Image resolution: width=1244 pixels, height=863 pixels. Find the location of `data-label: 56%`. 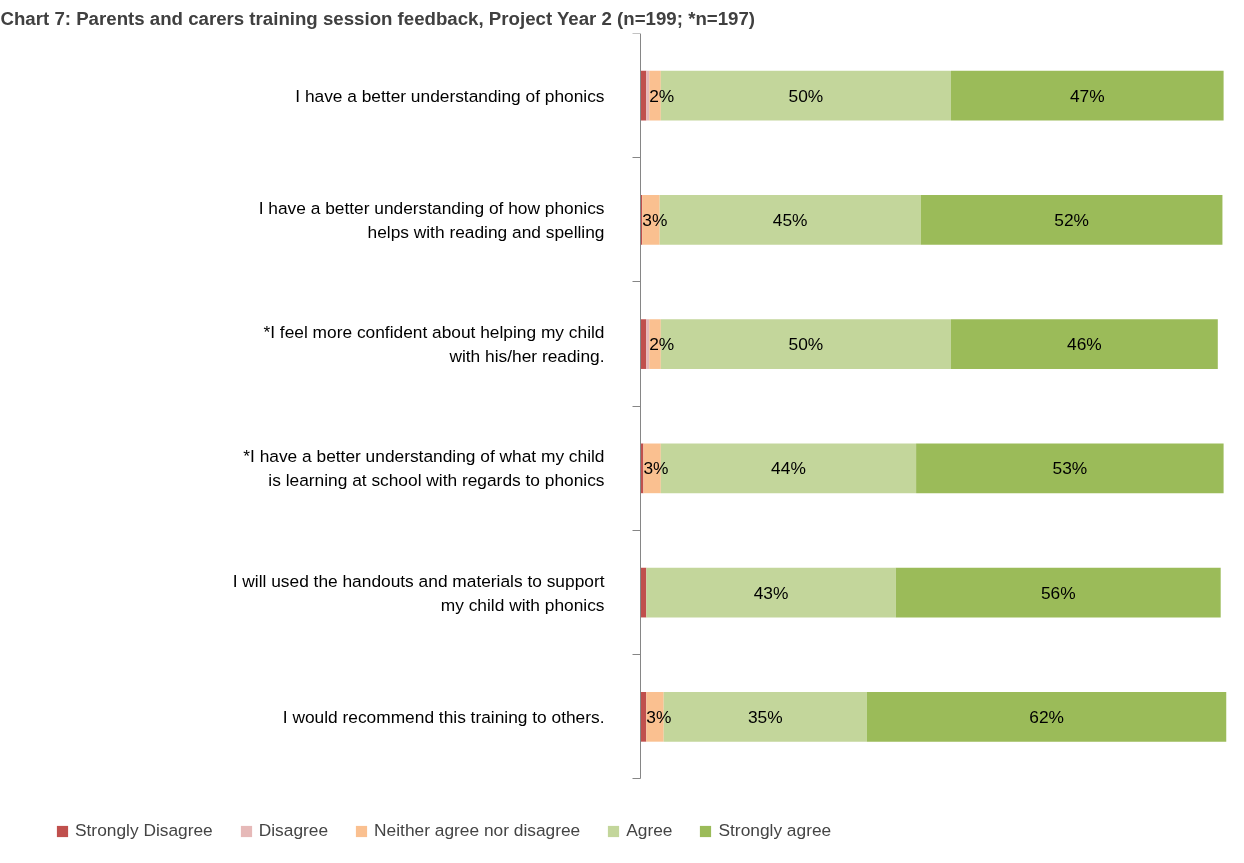

data-label: 56% is located at coordinates (1058, 592).